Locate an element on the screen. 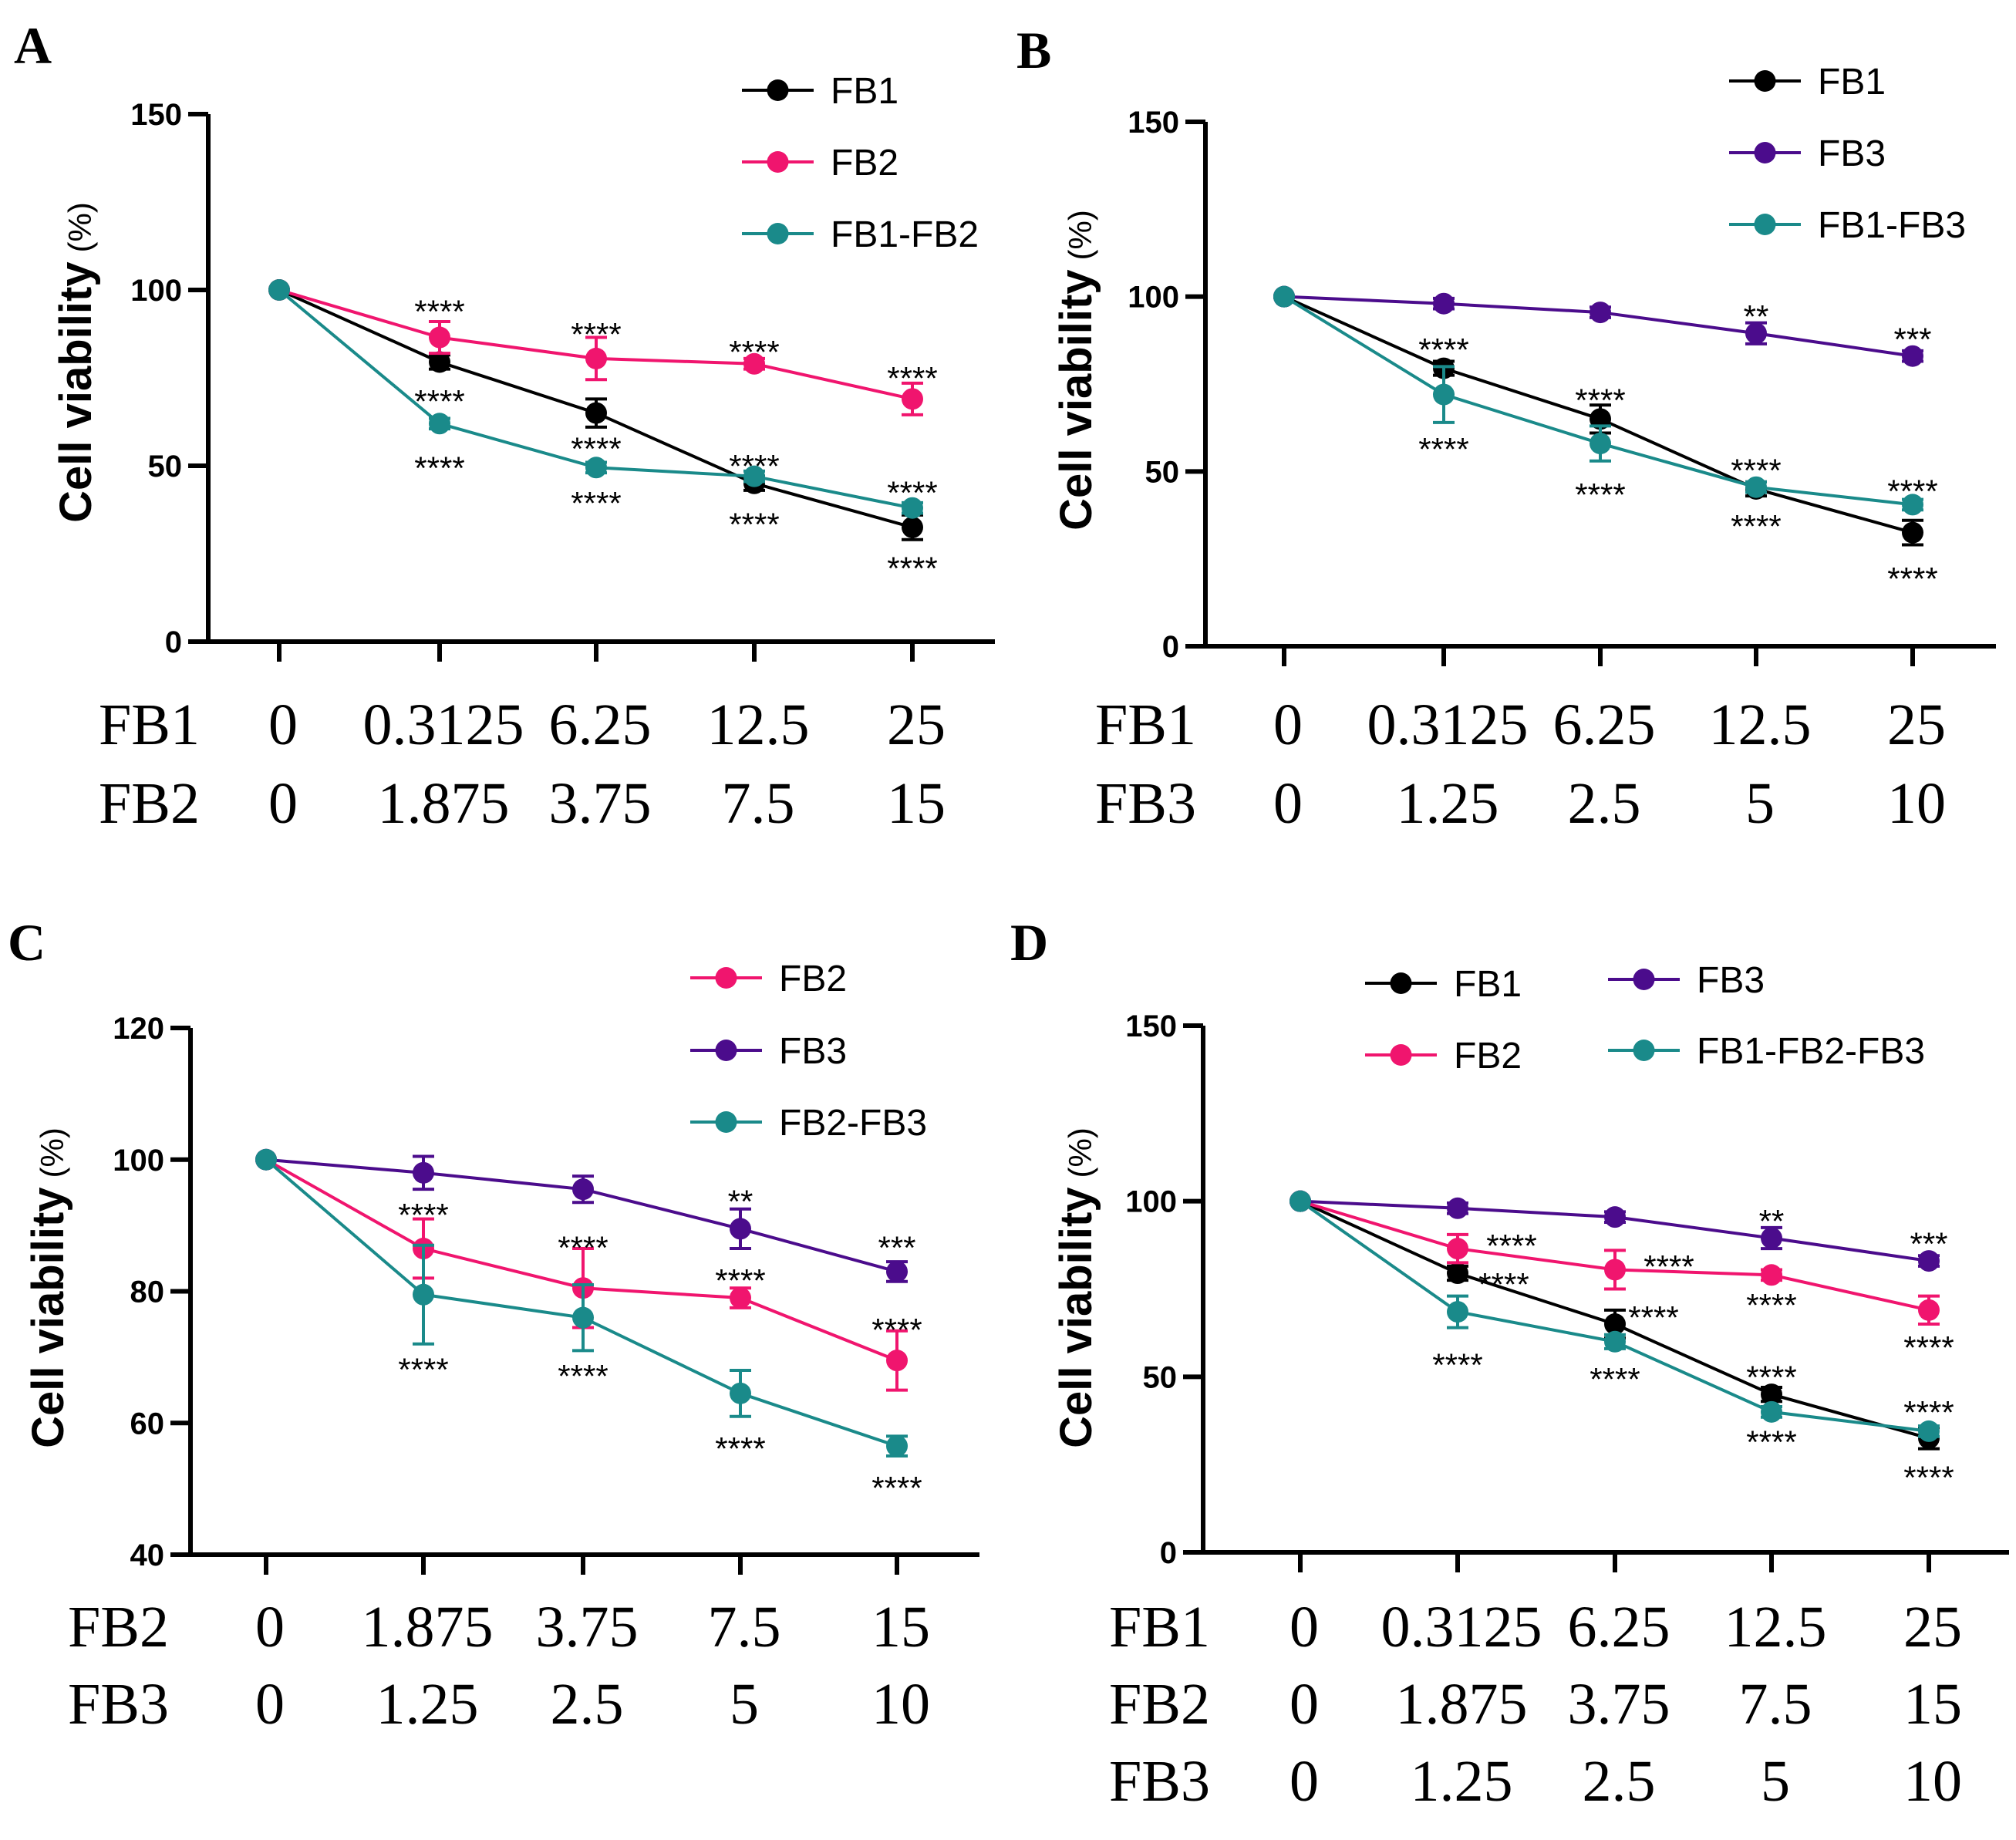  dose-value: 2.5 is located at coordinates (587, 1704).